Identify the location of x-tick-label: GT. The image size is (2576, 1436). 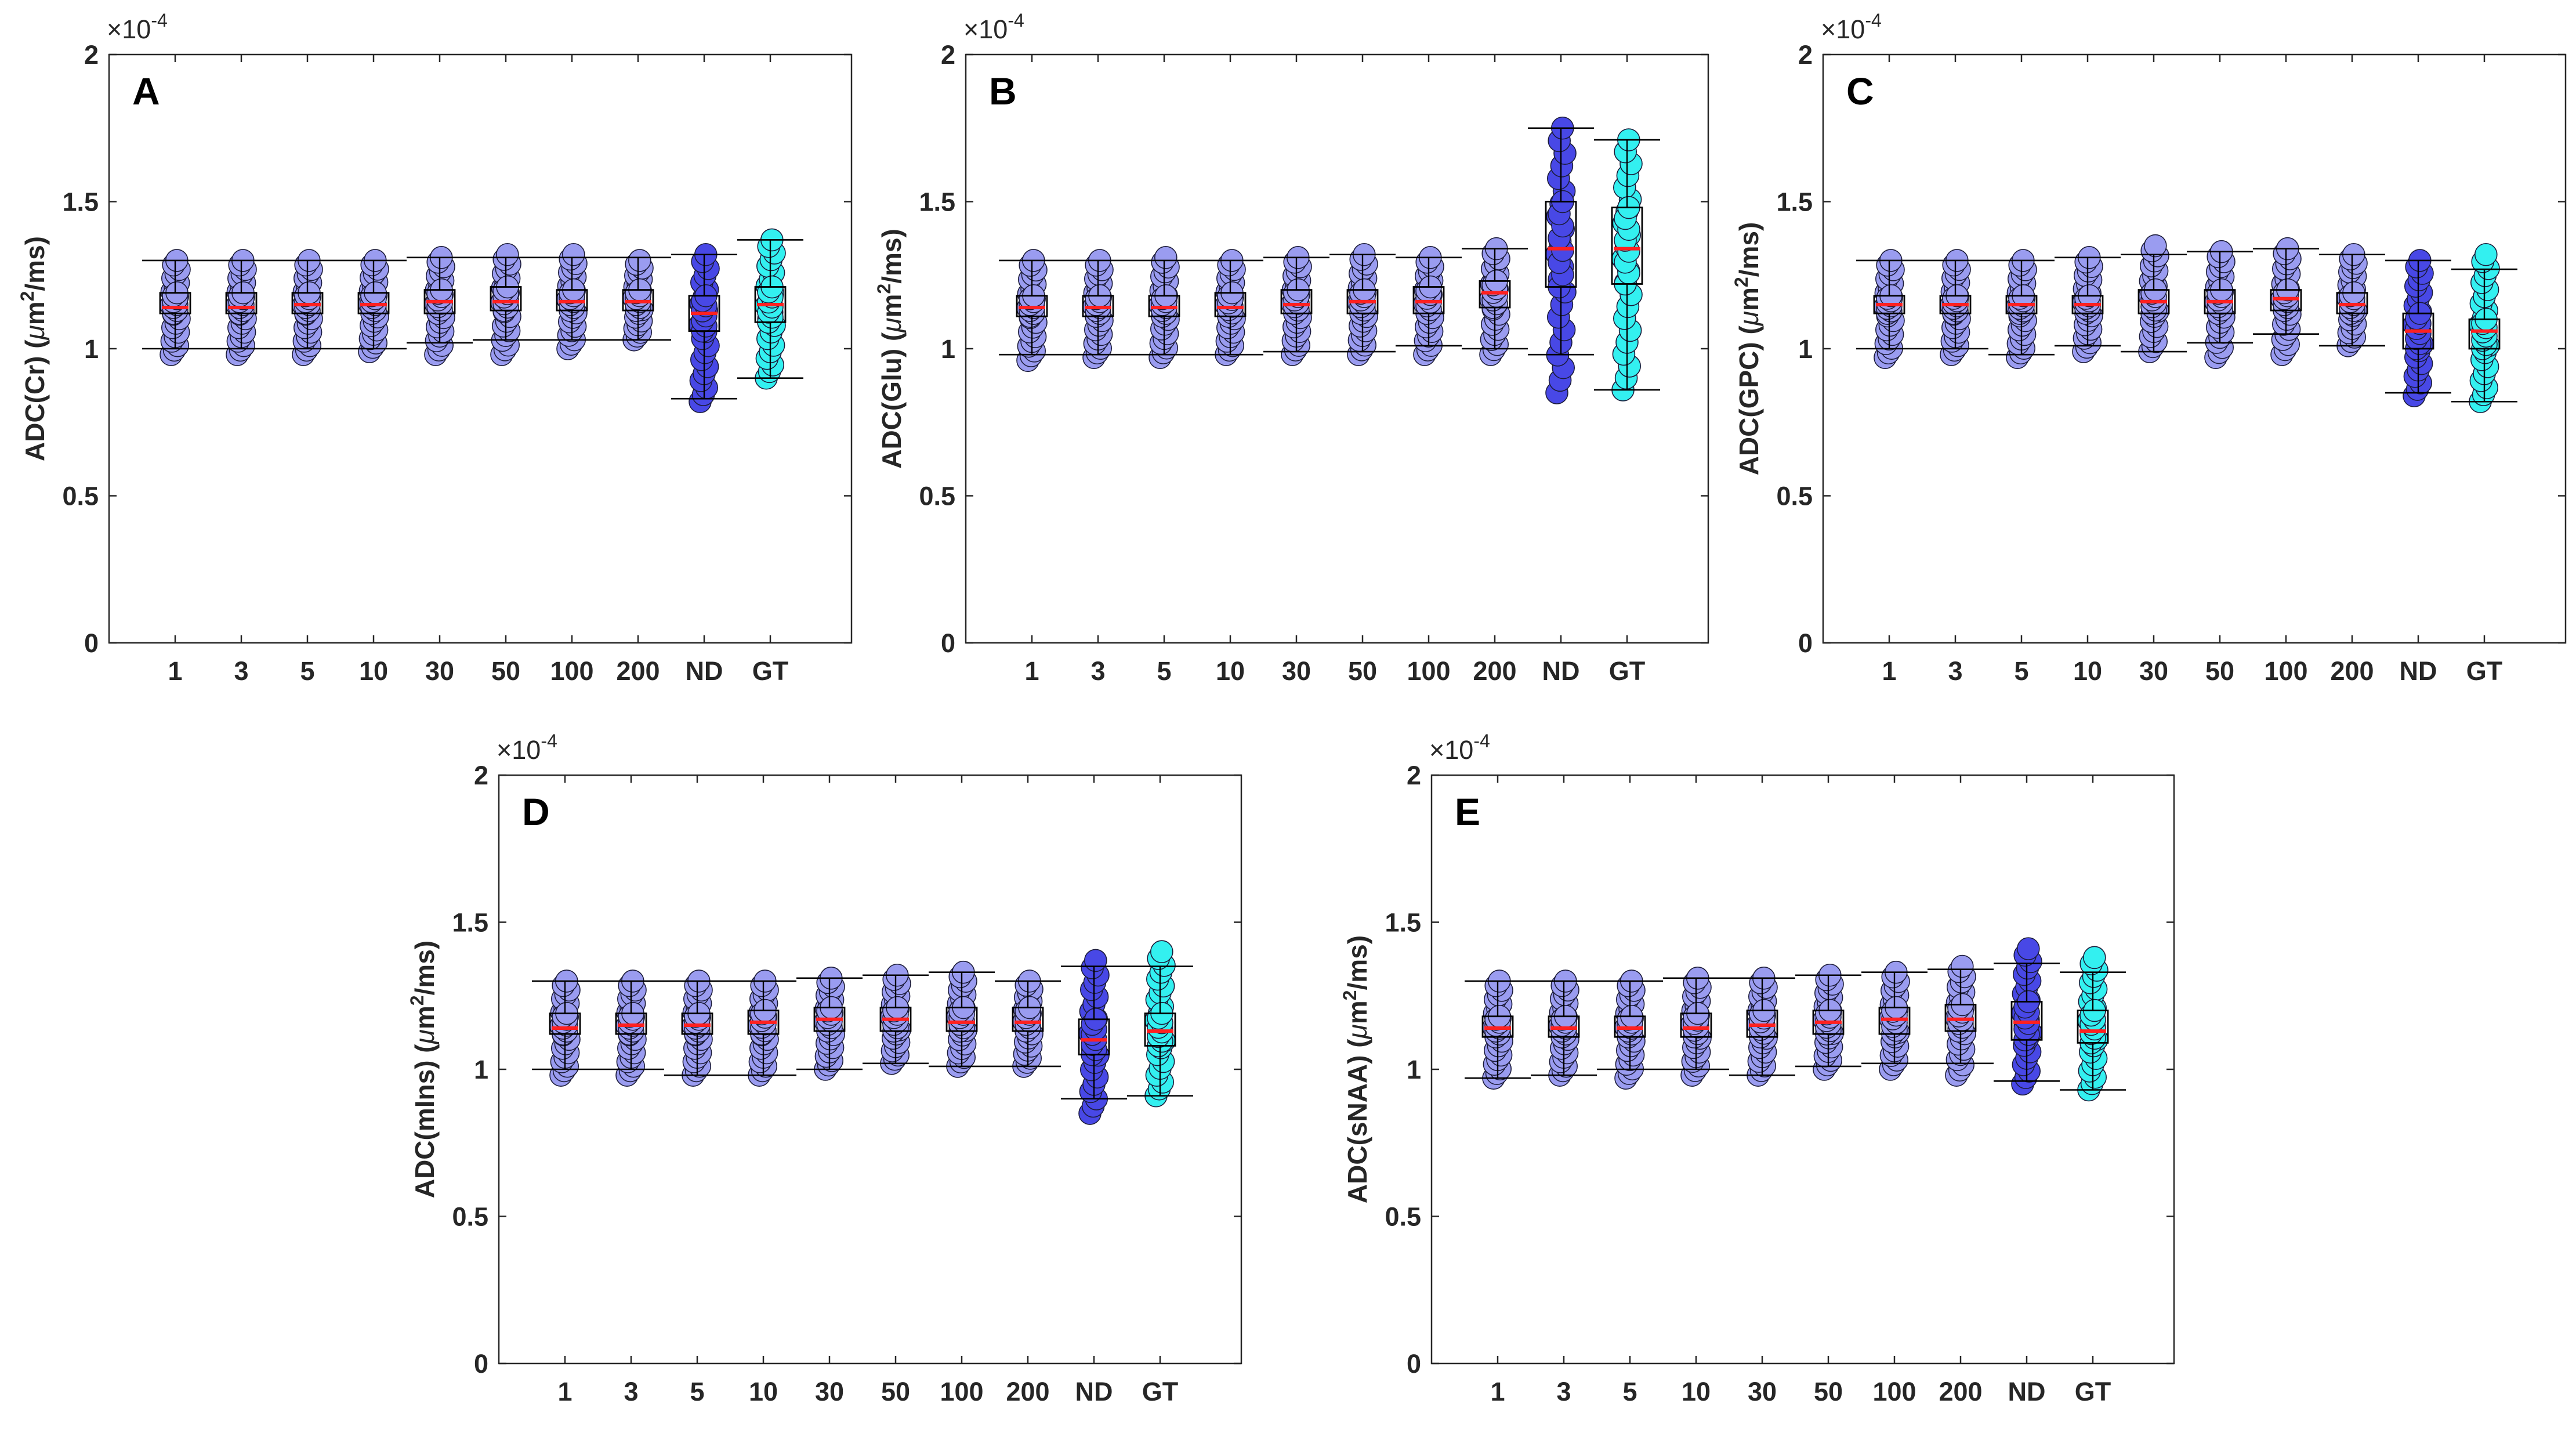
(2485, 671).